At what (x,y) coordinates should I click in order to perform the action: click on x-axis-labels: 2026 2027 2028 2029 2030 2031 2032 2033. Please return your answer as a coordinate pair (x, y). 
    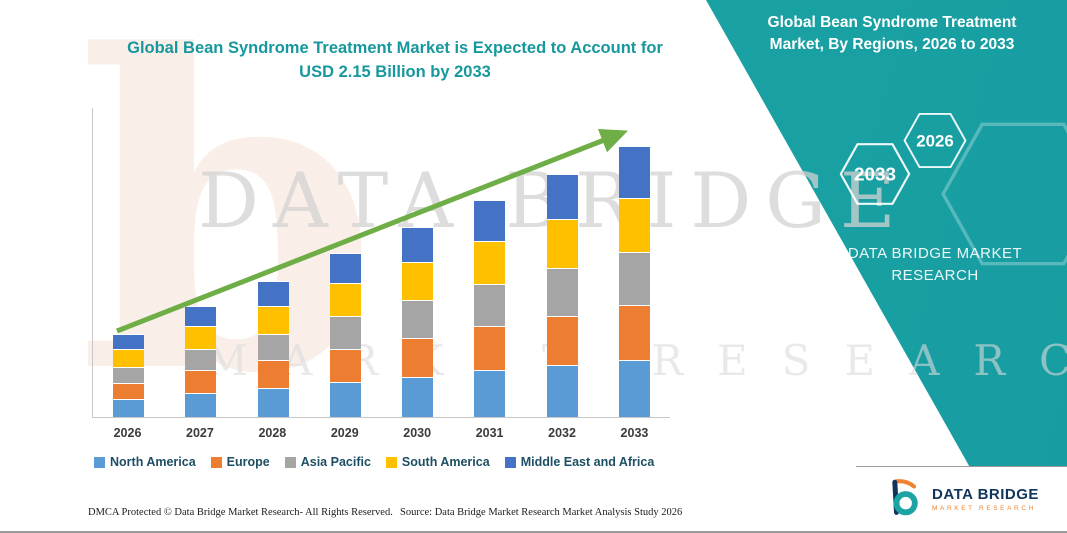
    Looking at the image, I should click on (381, 433).